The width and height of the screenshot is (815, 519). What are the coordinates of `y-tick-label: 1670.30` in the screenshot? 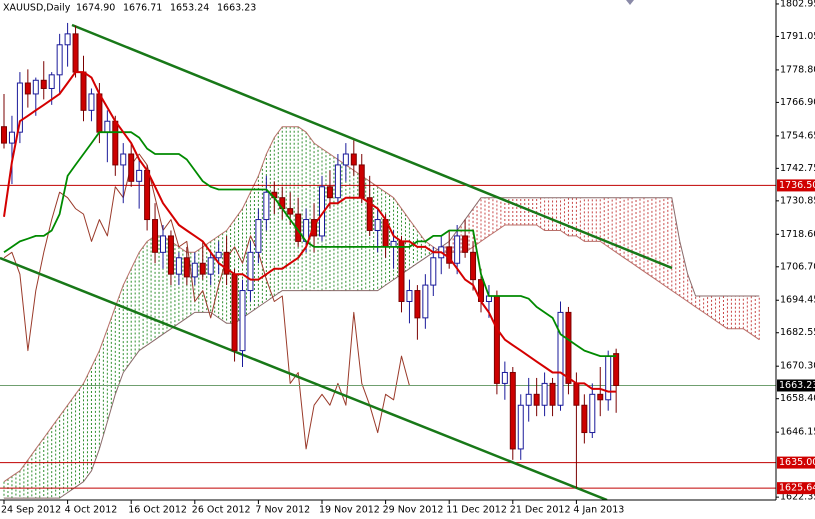 It's located at (797, 366).